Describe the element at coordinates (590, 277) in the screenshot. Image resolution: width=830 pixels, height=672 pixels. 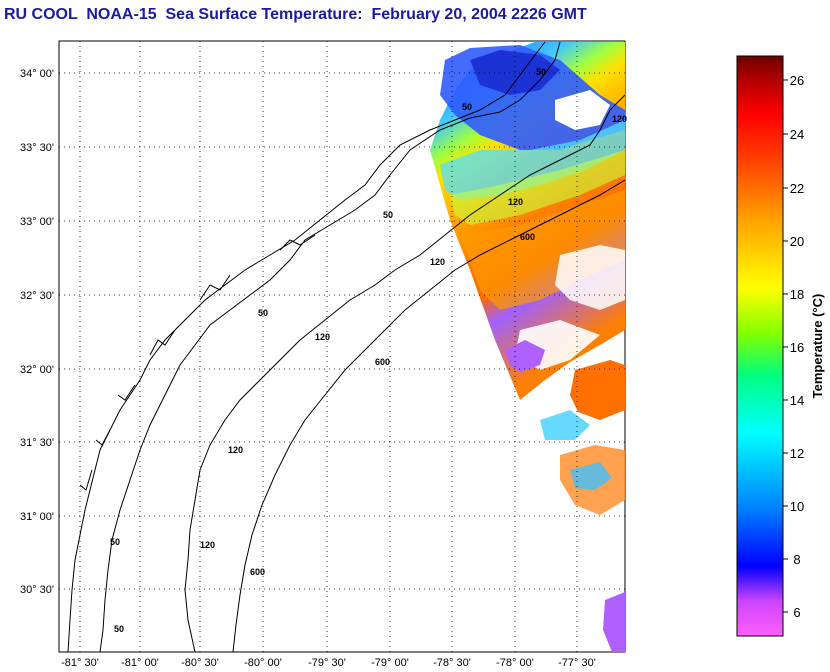
I see `sst-cloud-gap2` at that location.